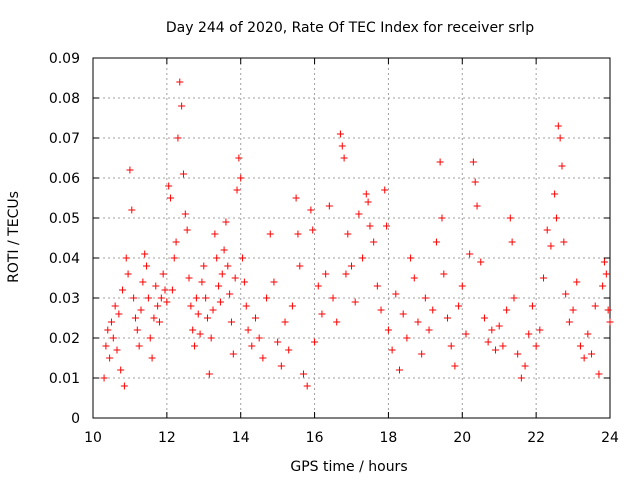 This screenshot has height=480, width=640. Describe the element at coordinates (64, 339) in the screenshot. I see `y-tick-label: 0.02` at that location.